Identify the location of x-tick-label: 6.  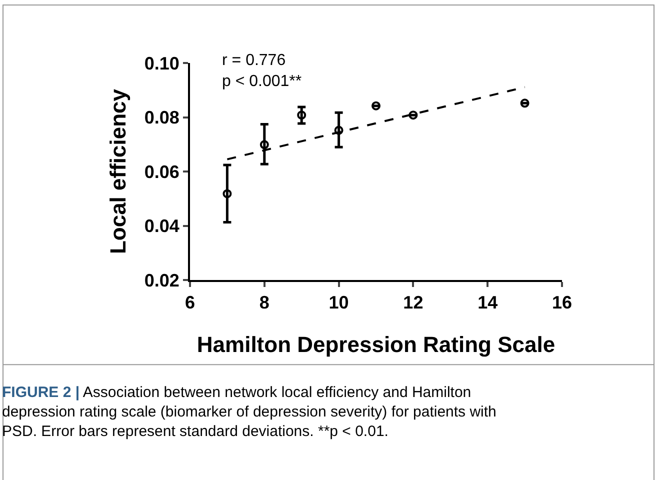
(190, 302).